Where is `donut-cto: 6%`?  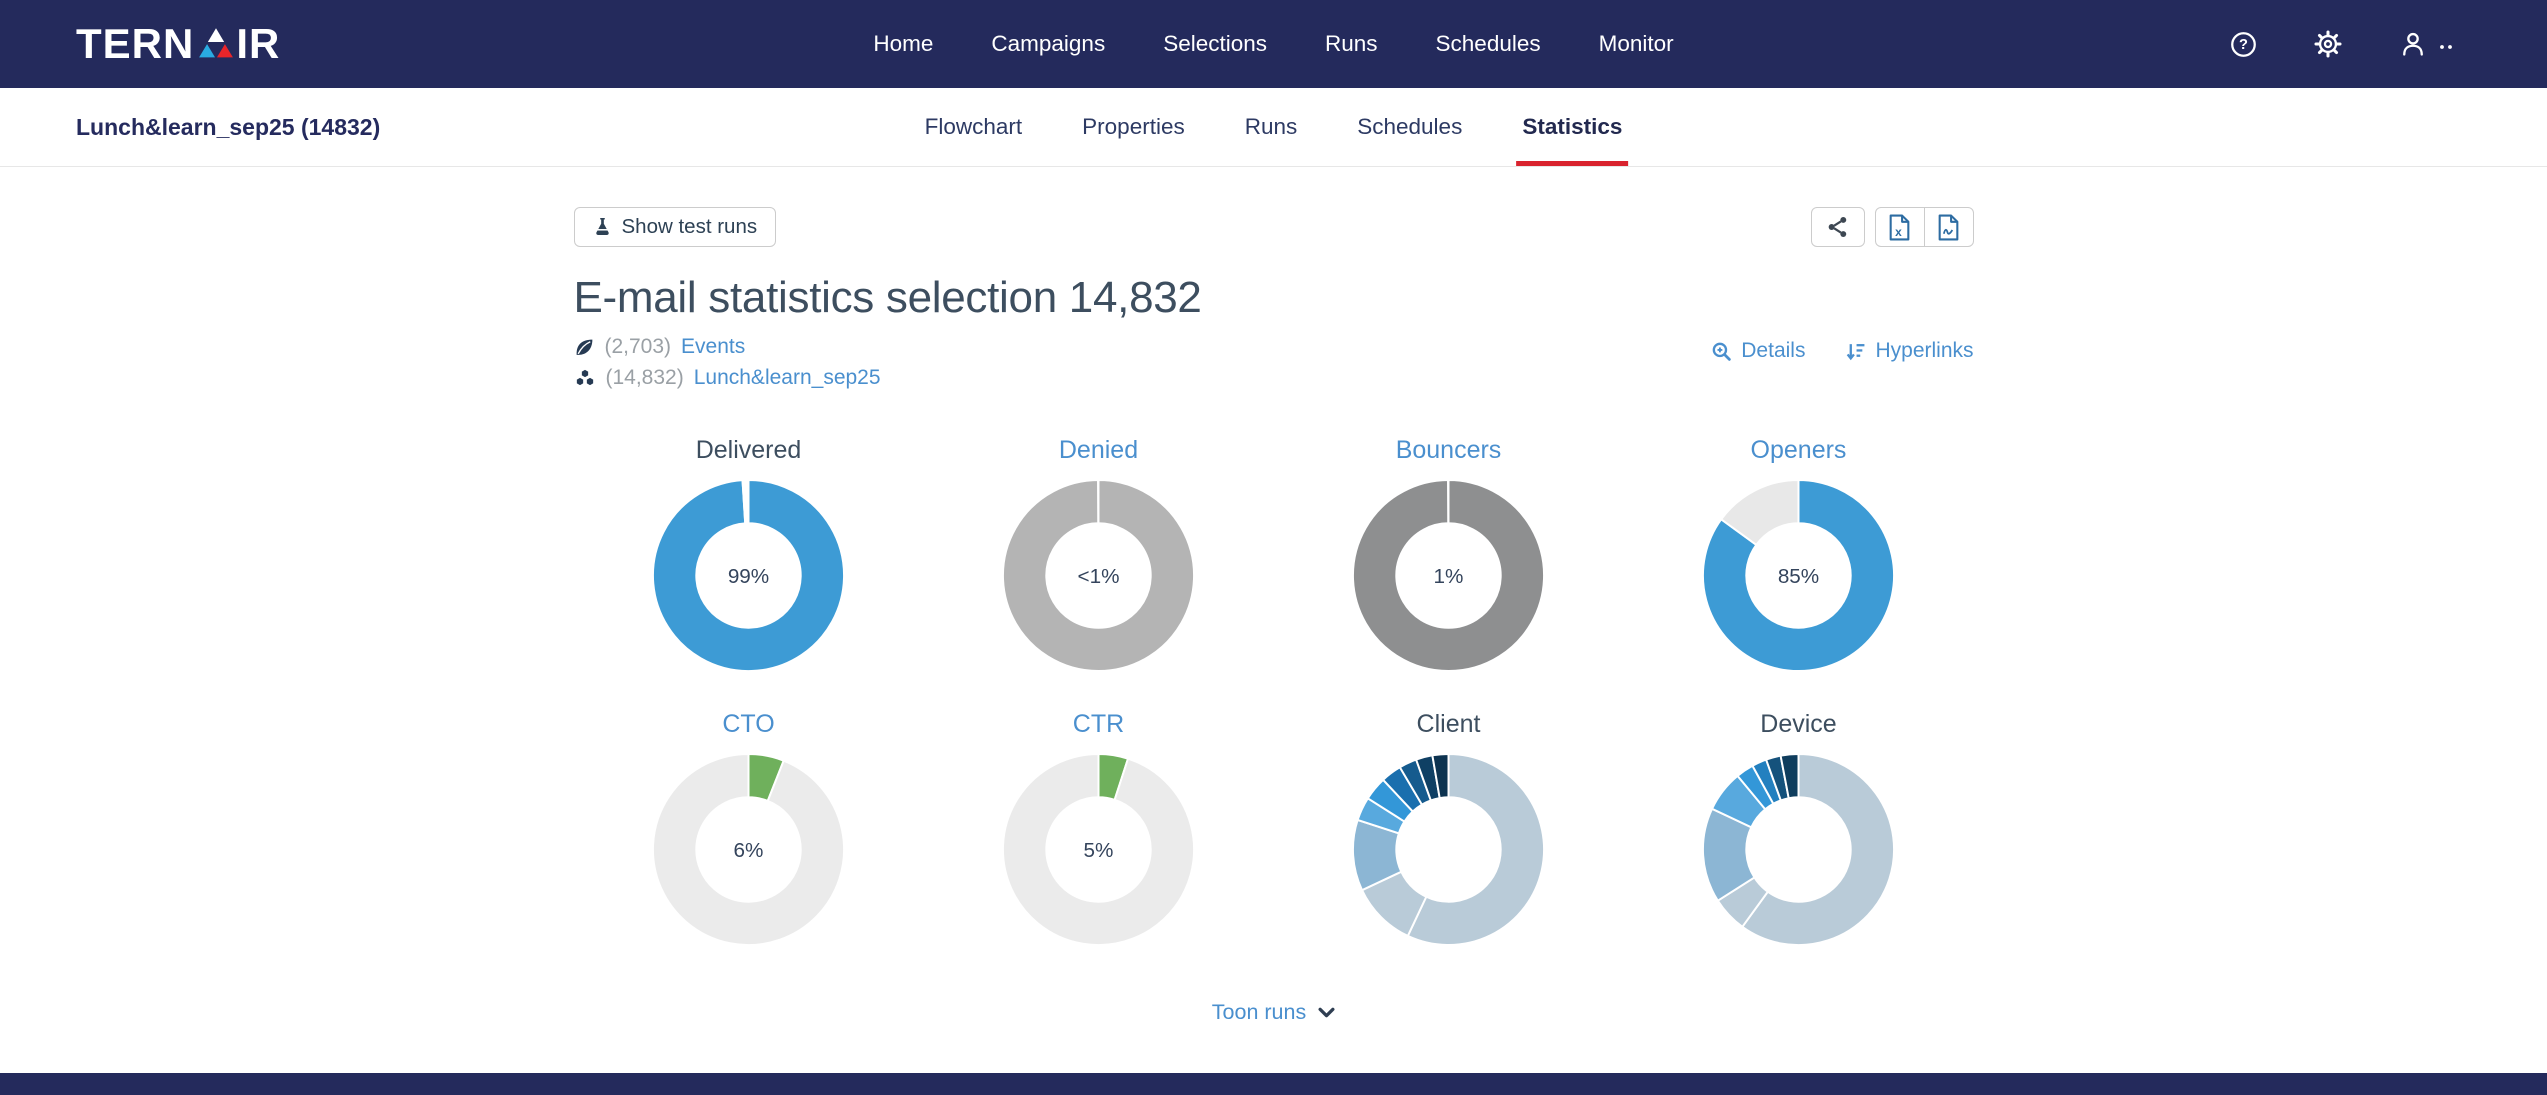
donut-cto: 6% is located at coordinates (748, 849).